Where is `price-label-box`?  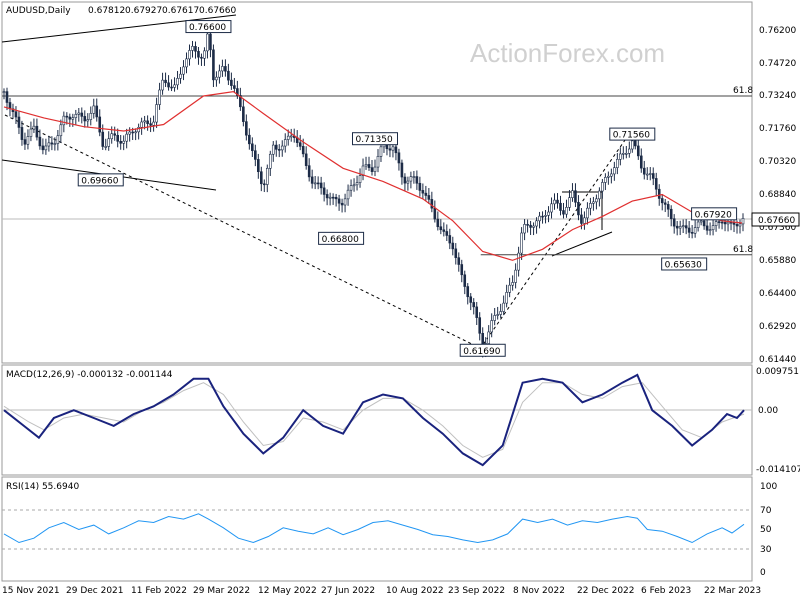
price-label-box is located at coordinates (374, 139).